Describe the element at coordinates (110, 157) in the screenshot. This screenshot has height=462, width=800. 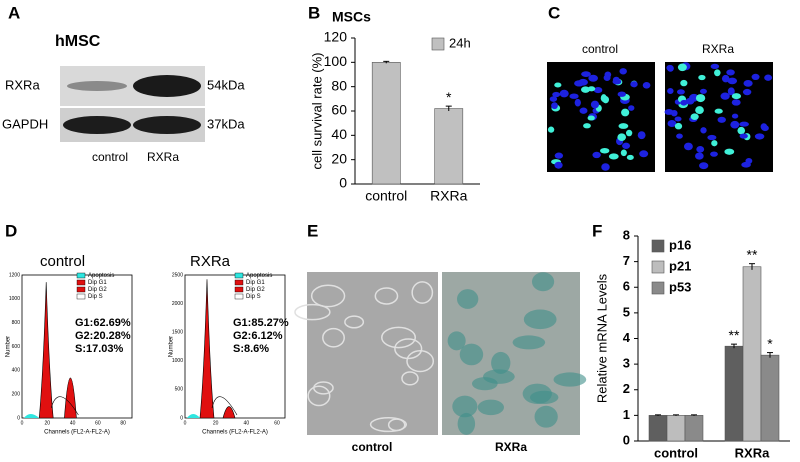
I see `lane-label: control` at that location.